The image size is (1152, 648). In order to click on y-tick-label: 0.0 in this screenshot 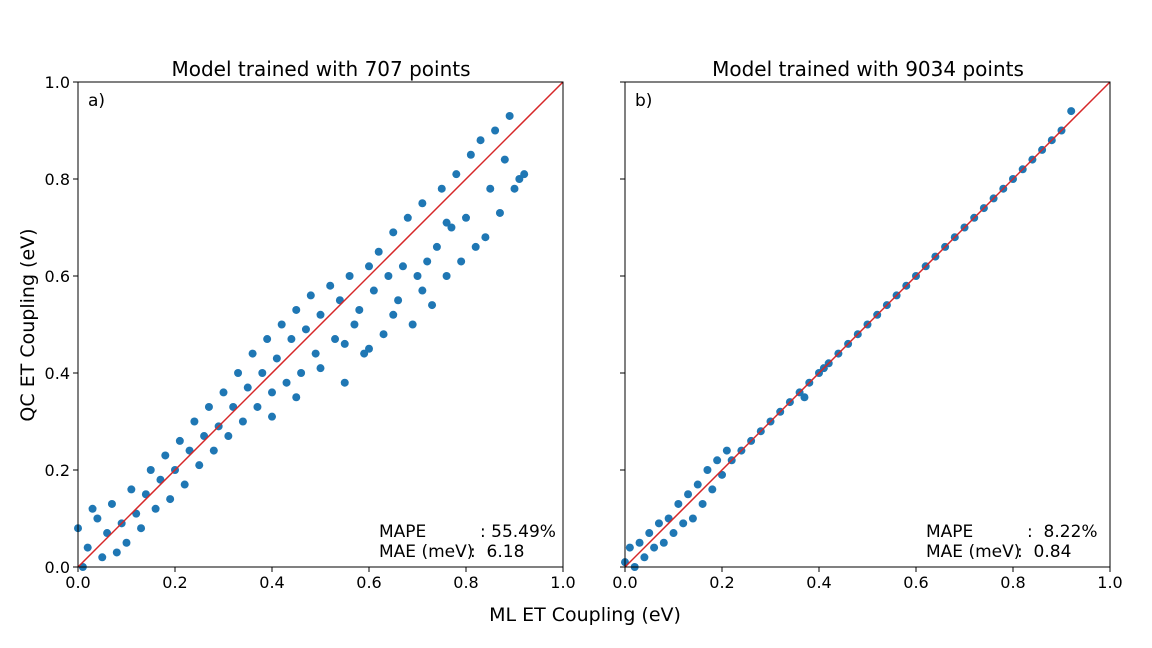, I will do `click(57, 567)`.